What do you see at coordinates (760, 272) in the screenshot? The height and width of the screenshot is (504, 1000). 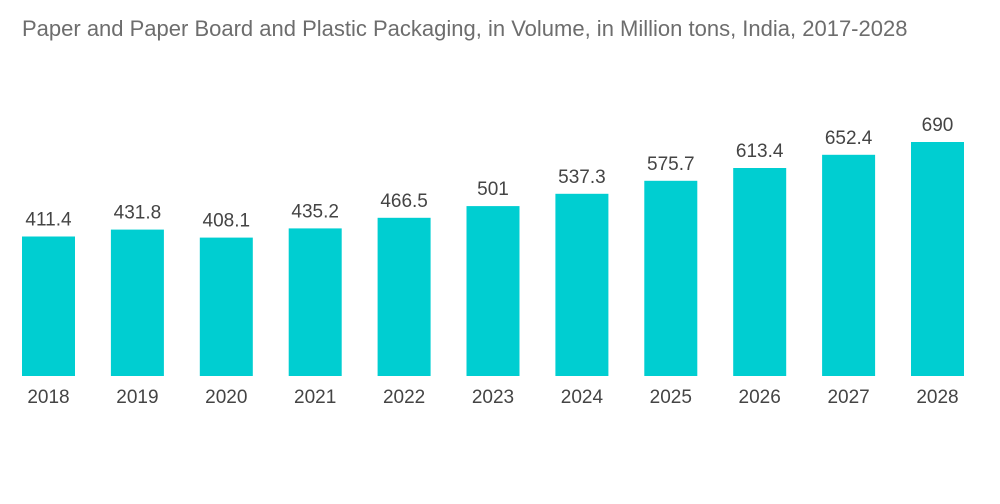 I see `bar-2026` at bounding box center [760, 272].